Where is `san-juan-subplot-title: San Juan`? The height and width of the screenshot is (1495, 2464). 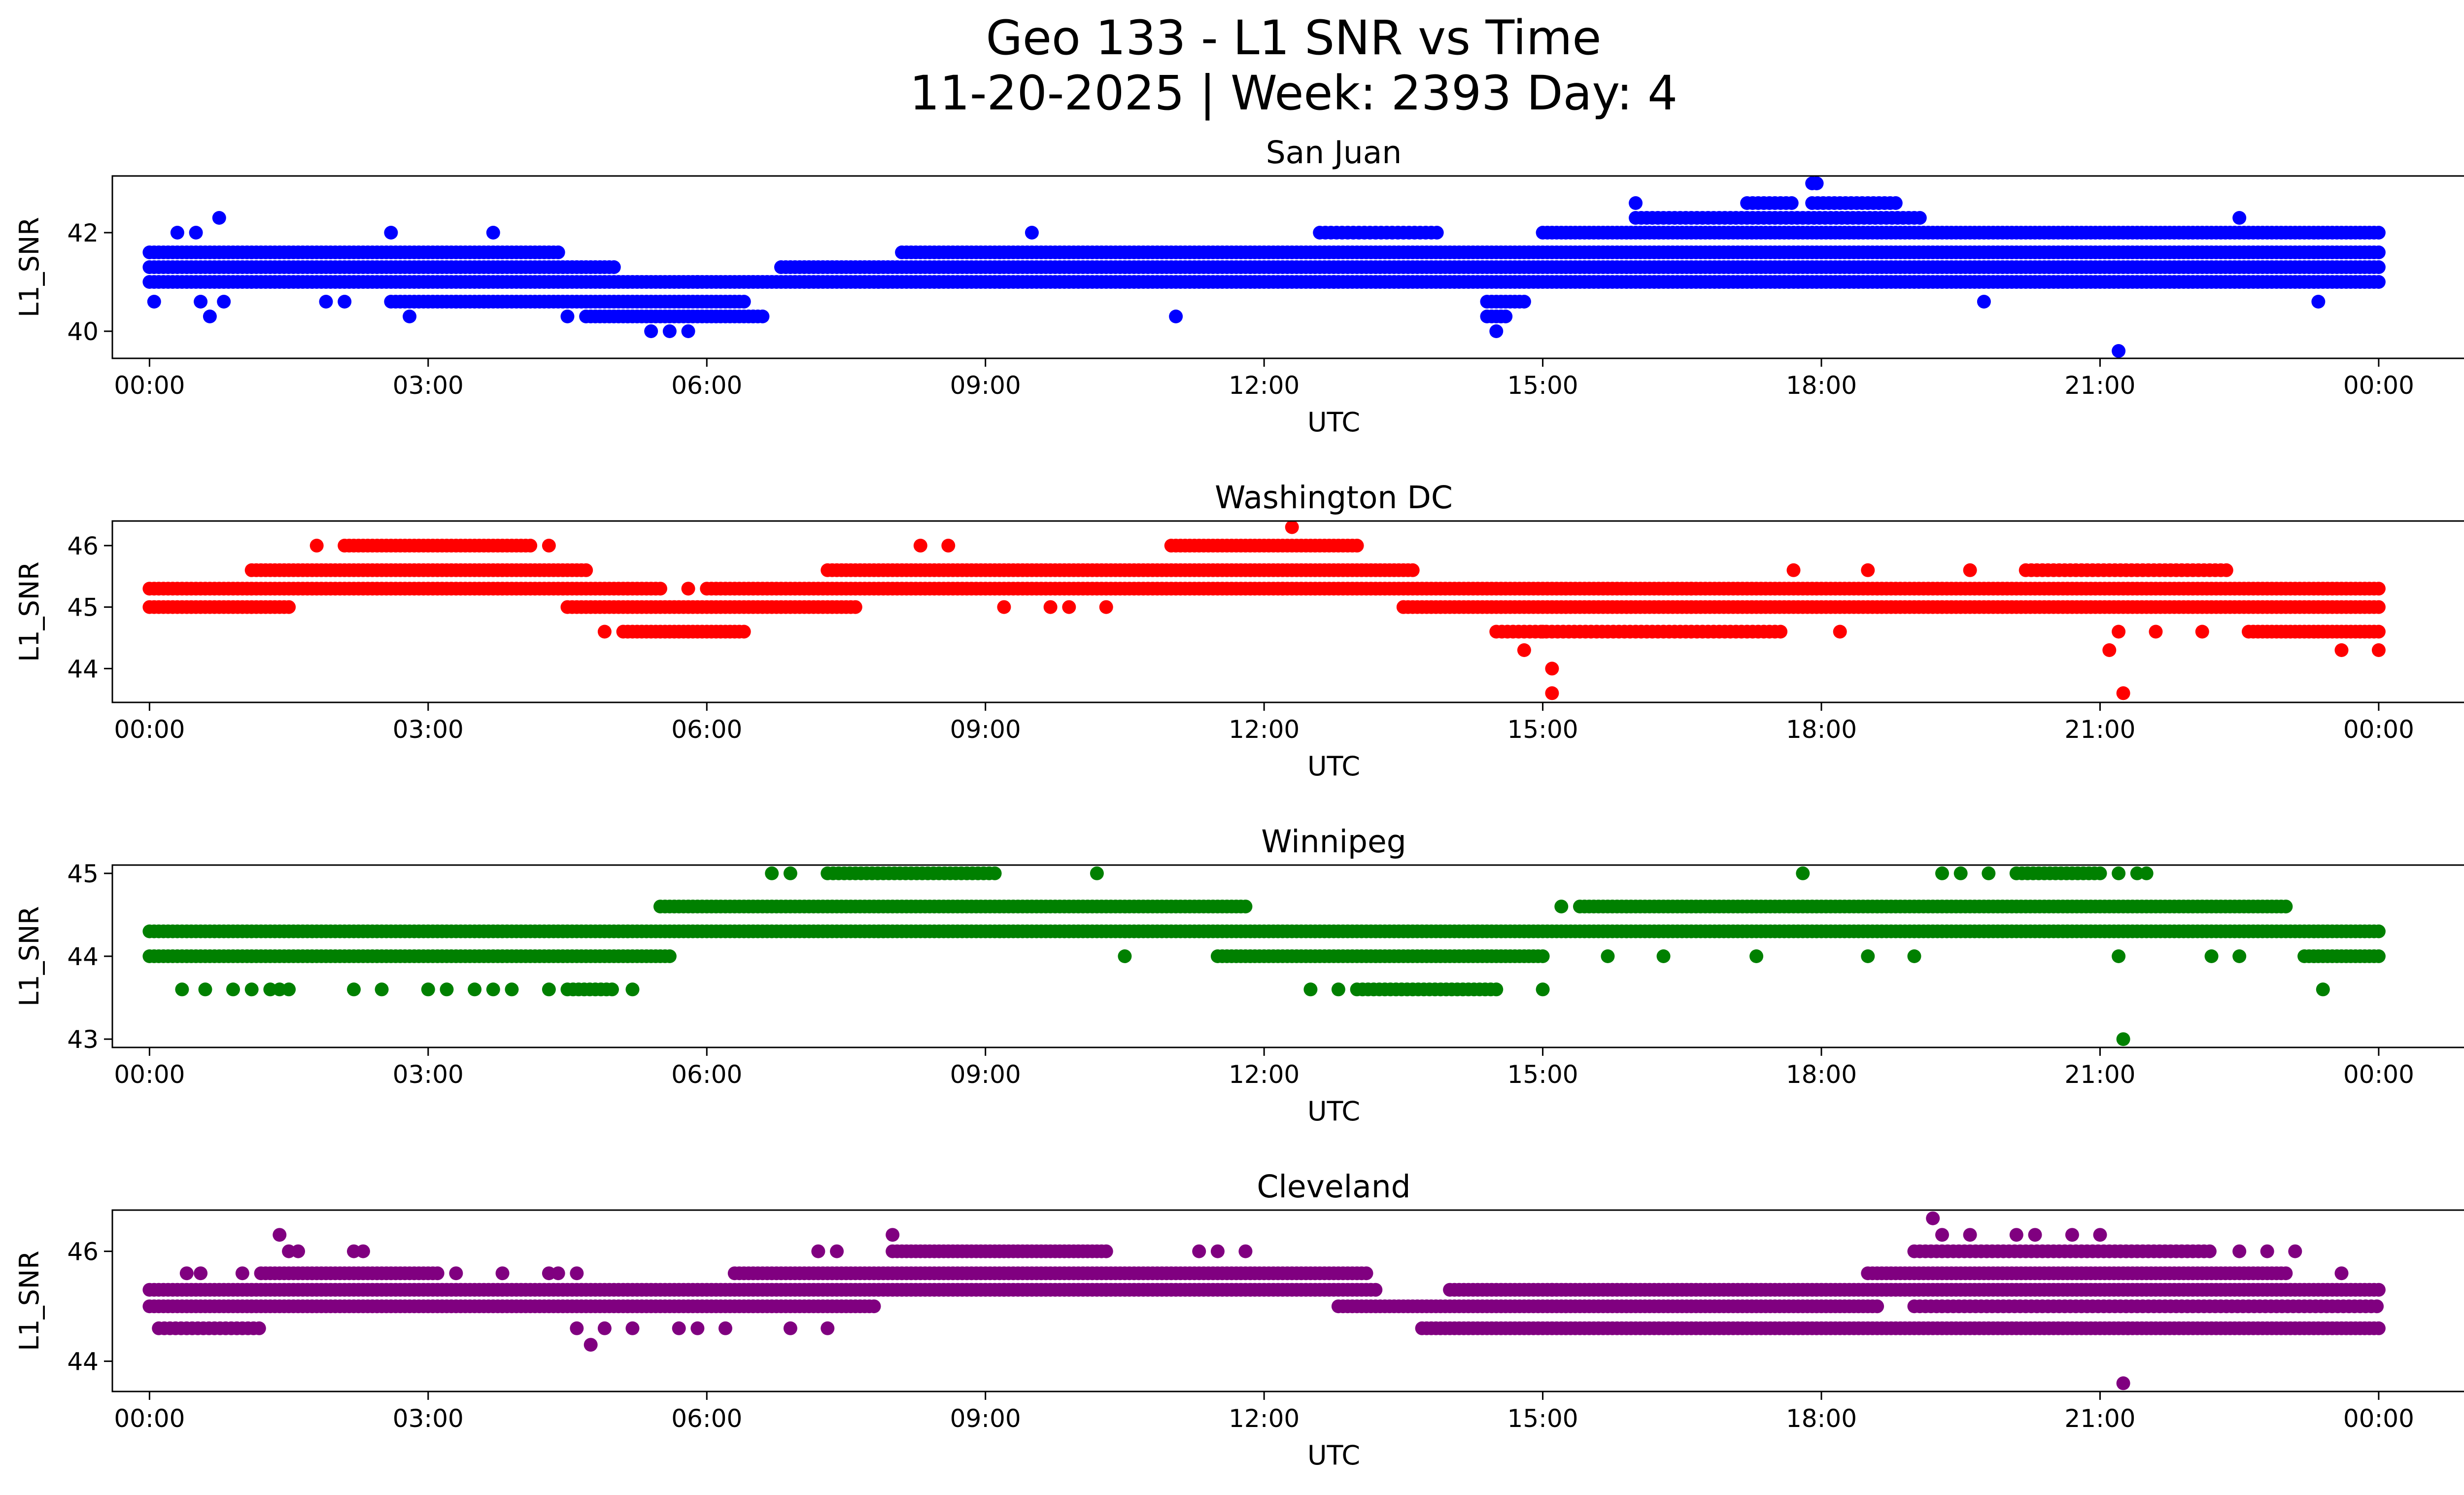 san-juan-subplot-title: San Juan is located at coordinates (1334, 153).